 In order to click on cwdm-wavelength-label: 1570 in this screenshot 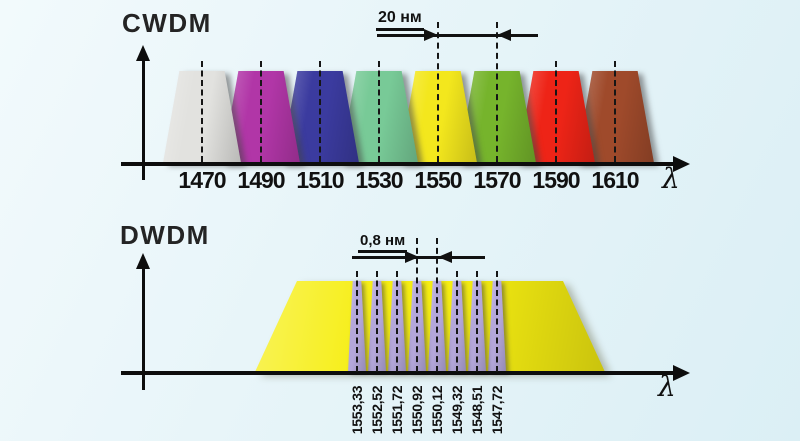, I will do `click(497, 180)`.